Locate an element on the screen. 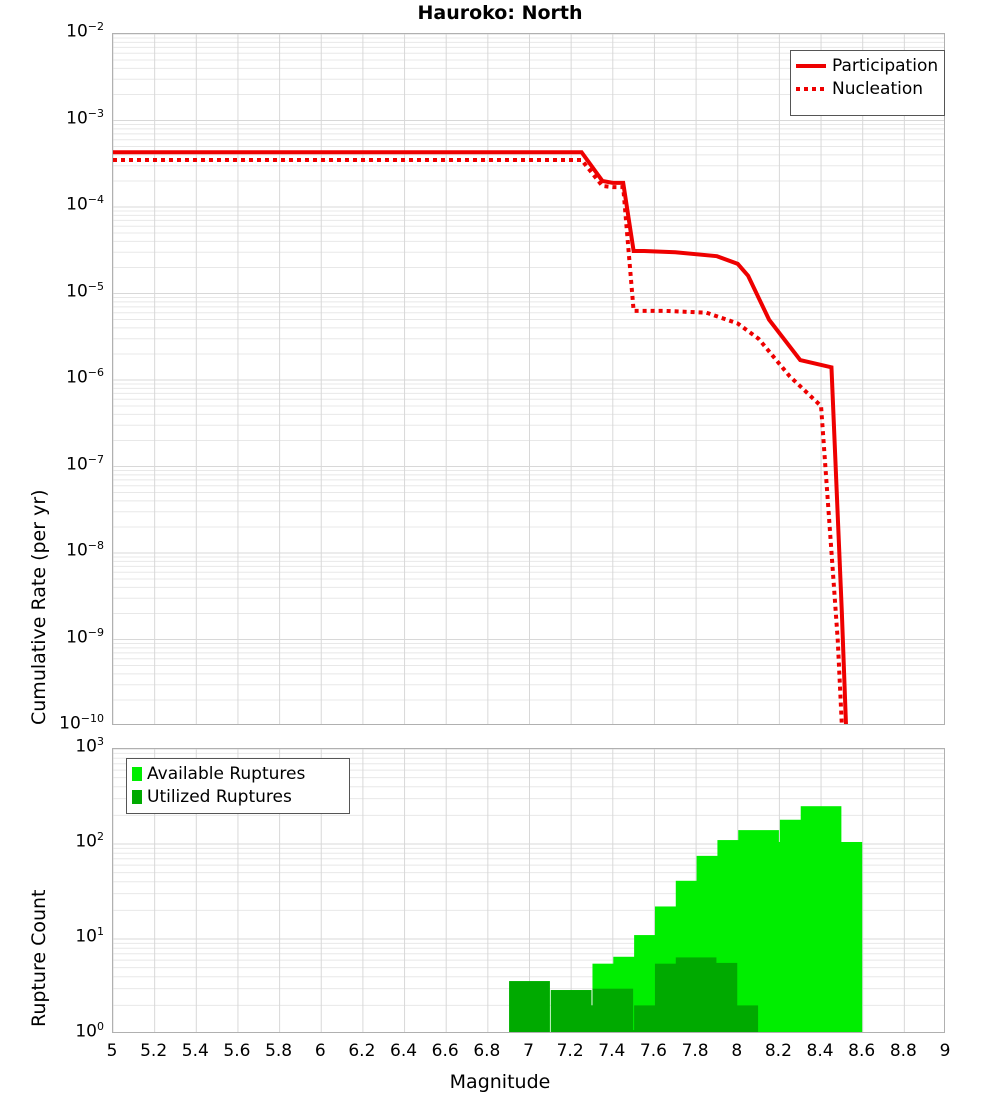 This screenshot has width=1000, height=1100. xtick-7.2: 7.2 is located at coordinates (570, 1051).